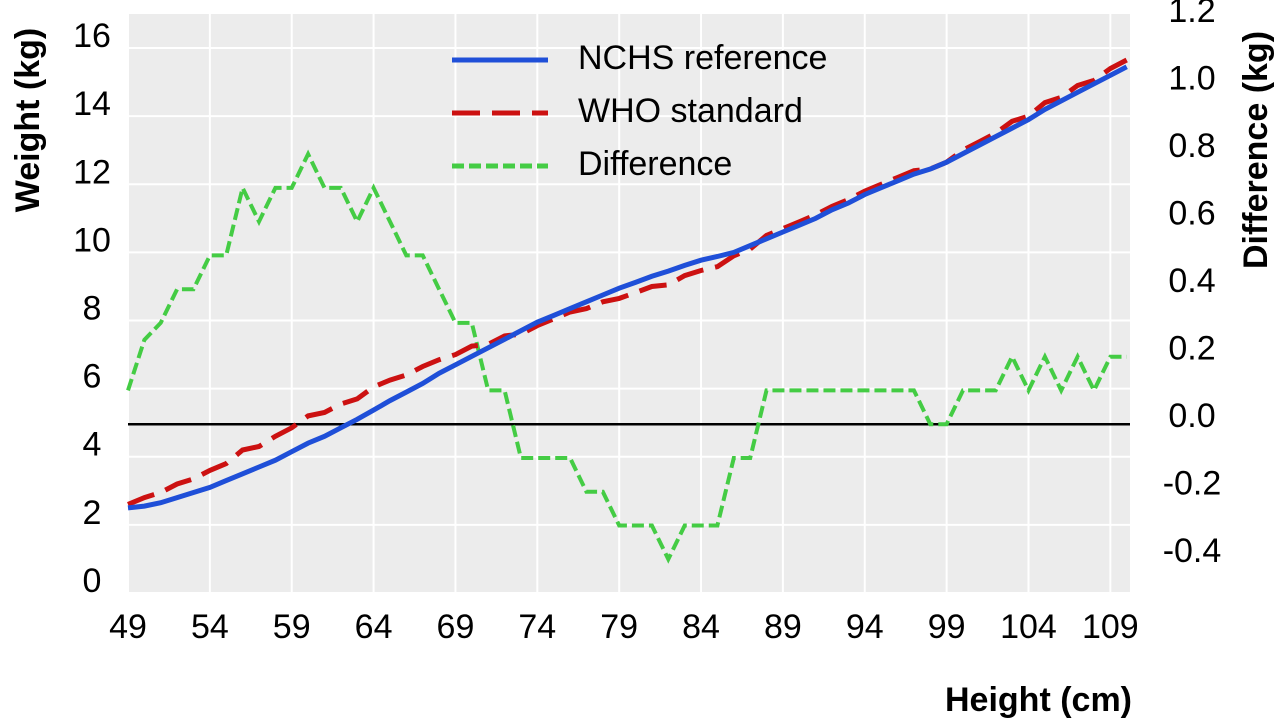 This screenshot has height=725, width=1280. What do you see at coordinates (1192, 551) in the screenshot?
I see `y2-tick-label: -0.4` at bounding box center [1192, 551].